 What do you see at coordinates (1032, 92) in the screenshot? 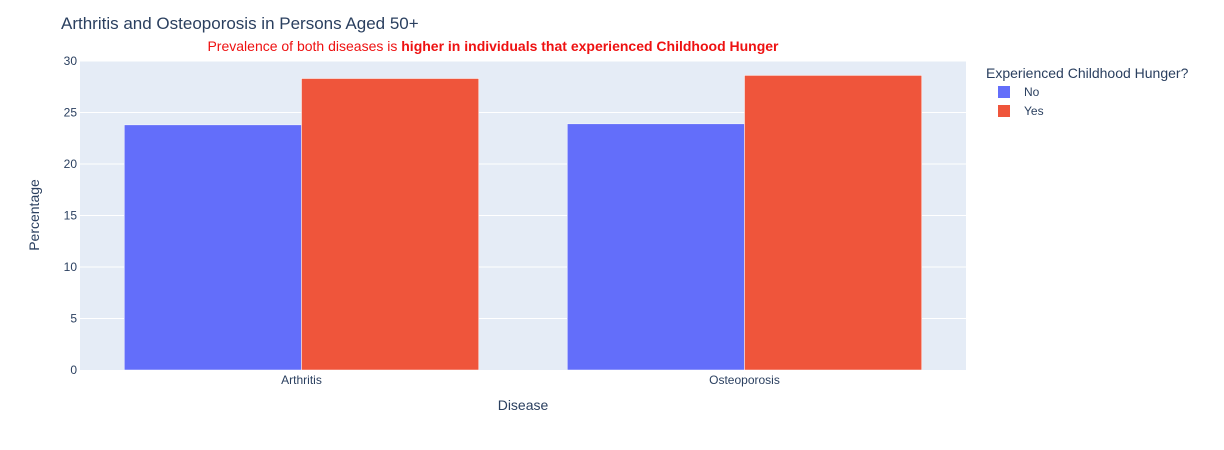
I see `legend-label-no: No` at bounding box center [1032, 92].